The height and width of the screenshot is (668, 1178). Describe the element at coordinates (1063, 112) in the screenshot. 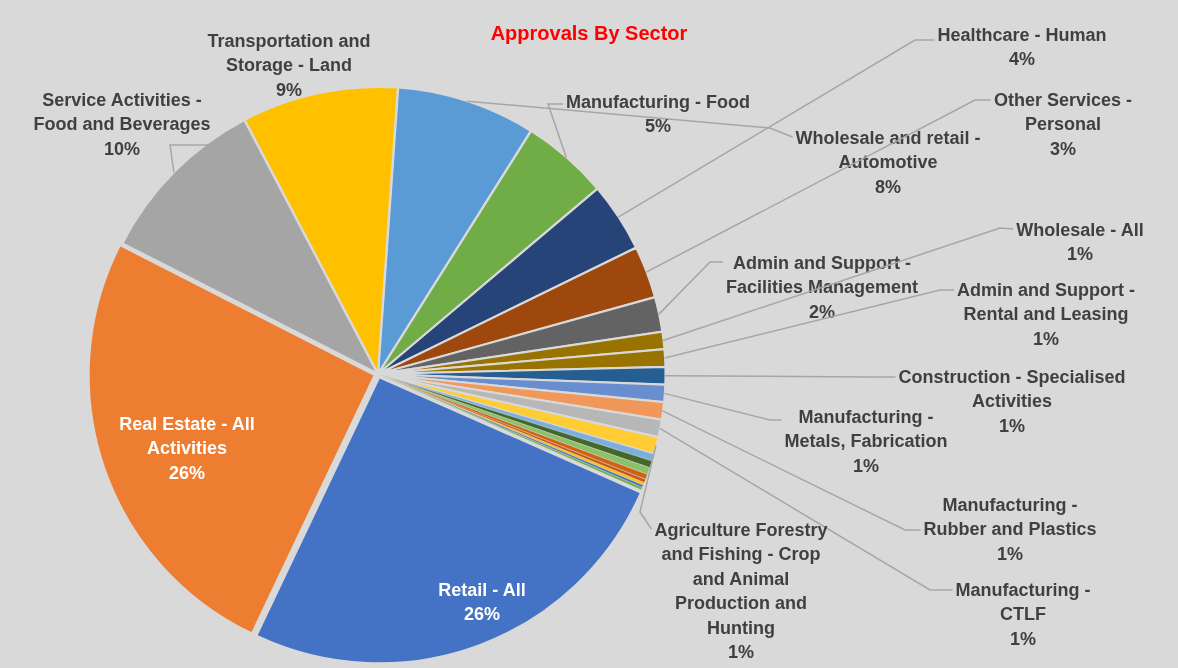

I see `slice-label: Other Services - Personal` at that location.